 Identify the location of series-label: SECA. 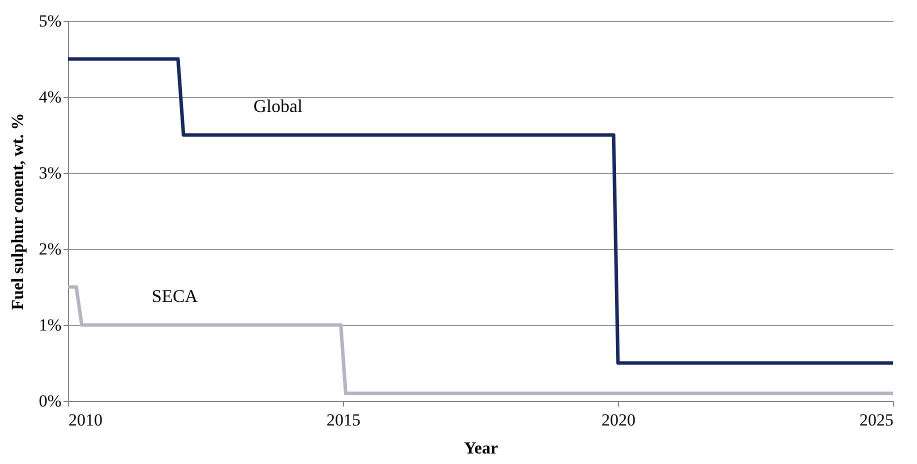
(175, 296).